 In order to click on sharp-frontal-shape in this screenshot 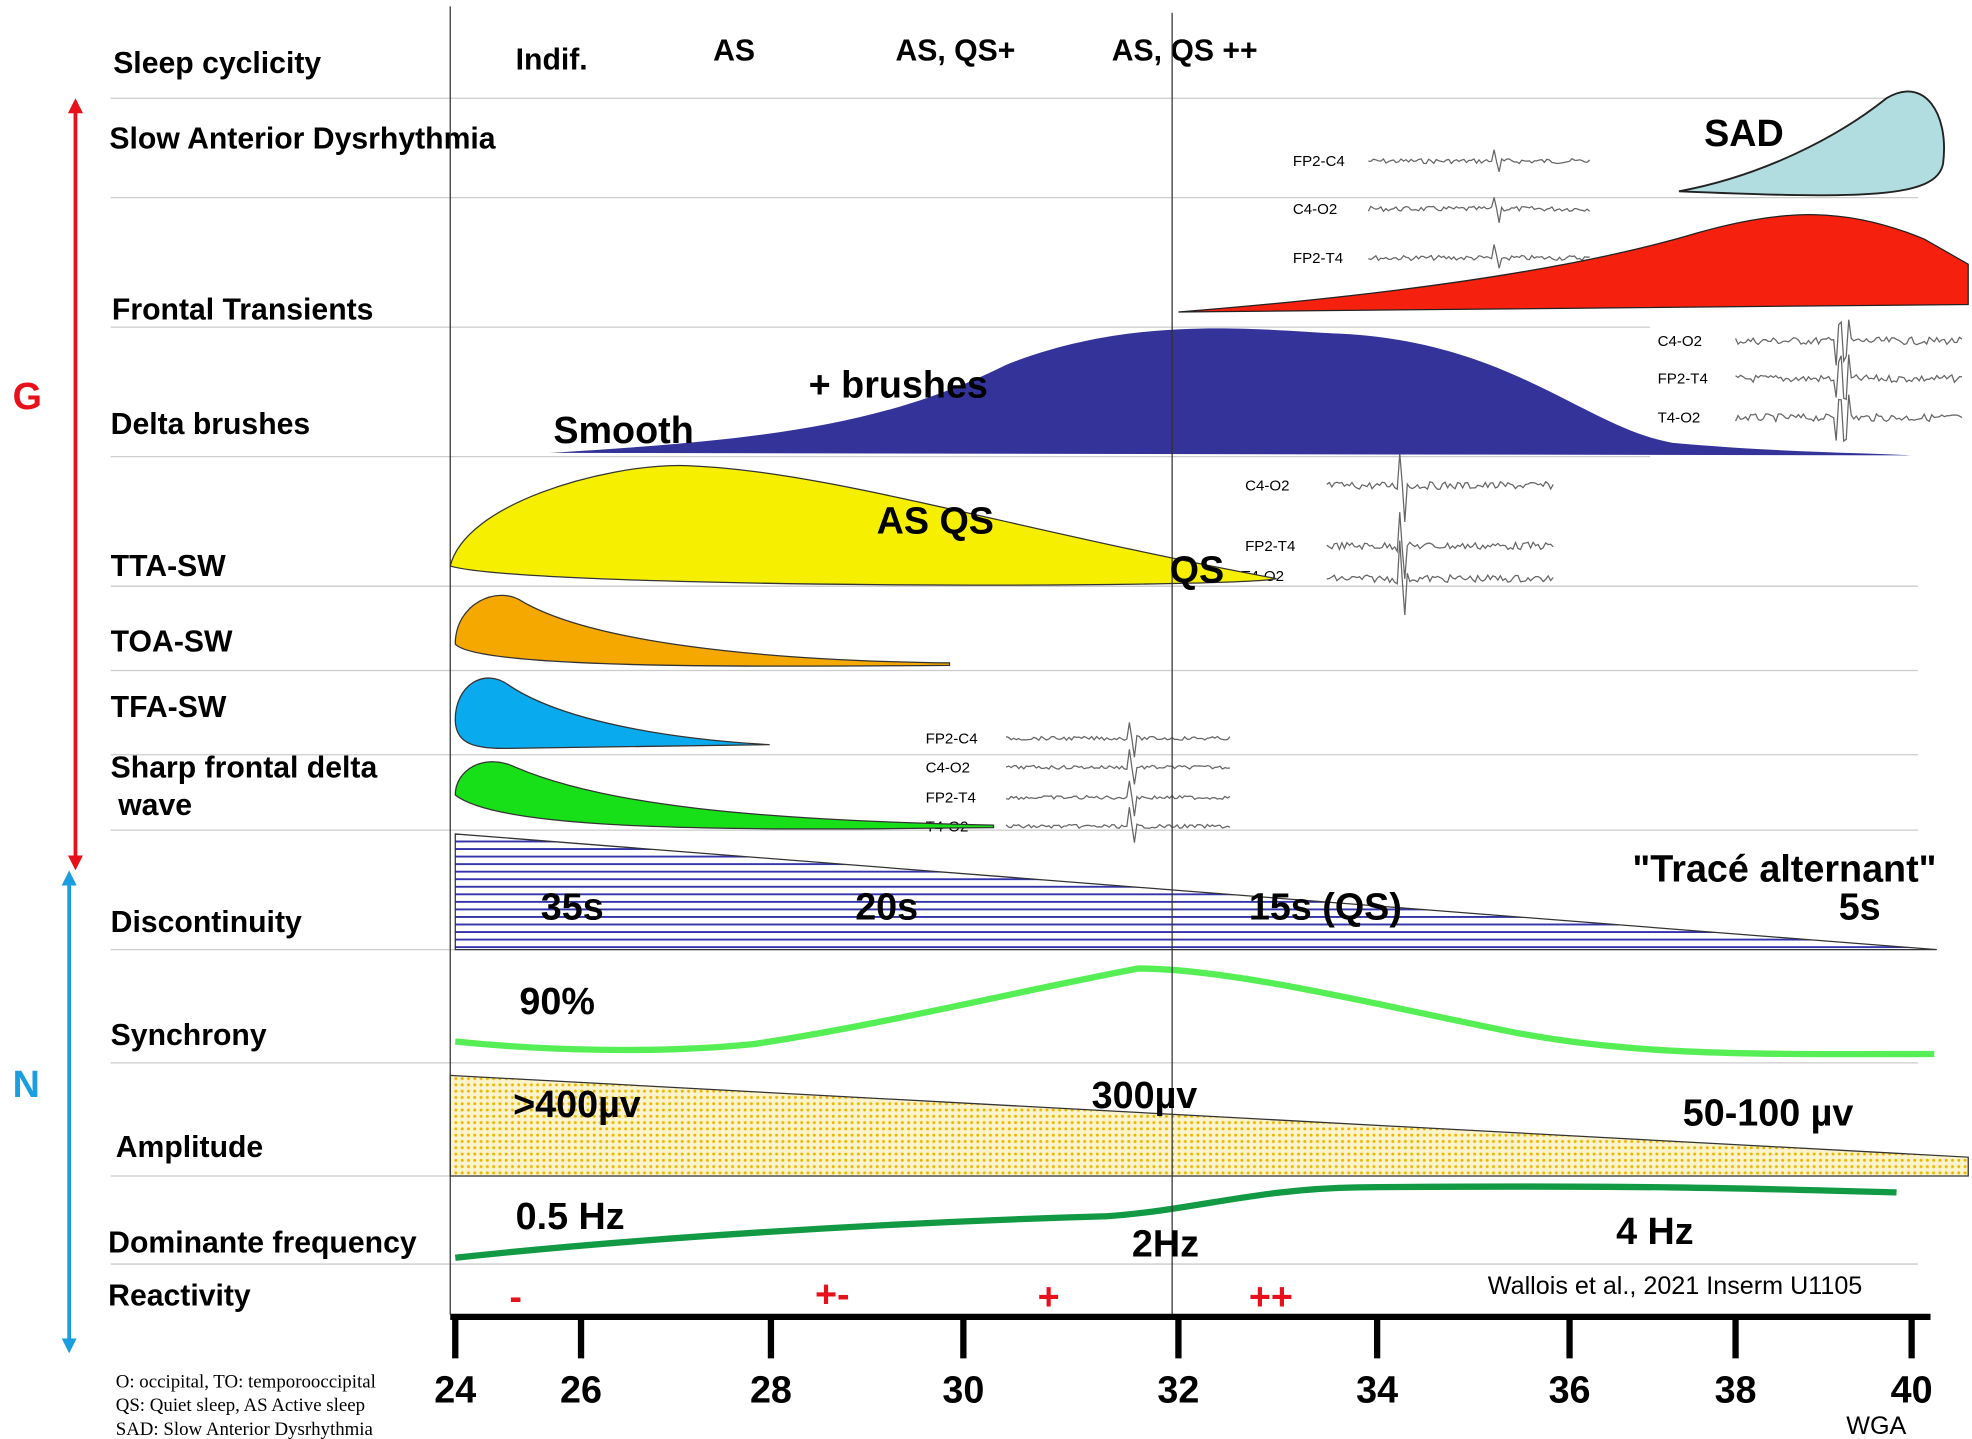, I will do `click(724, 795)`.